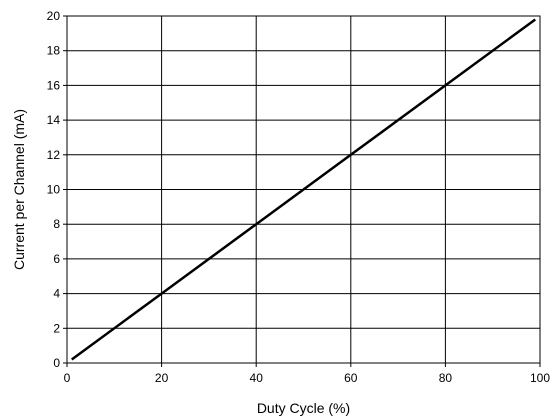  I want to click on x-tick-label: 20, so click(162, 378).